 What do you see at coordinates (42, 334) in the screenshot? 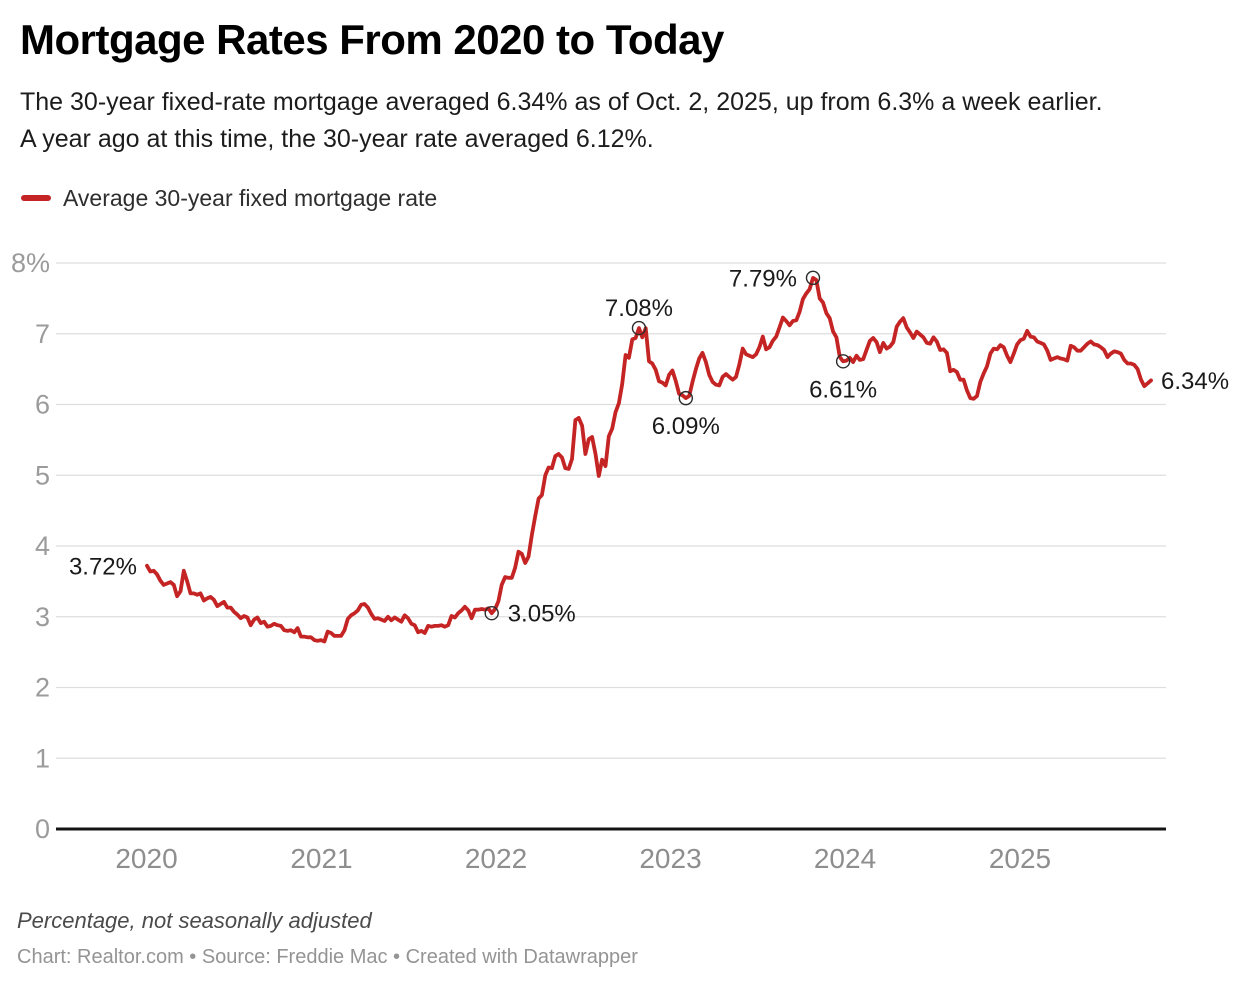
I see `y-axis-tick-label: 7` at bounding box center [42, 334].